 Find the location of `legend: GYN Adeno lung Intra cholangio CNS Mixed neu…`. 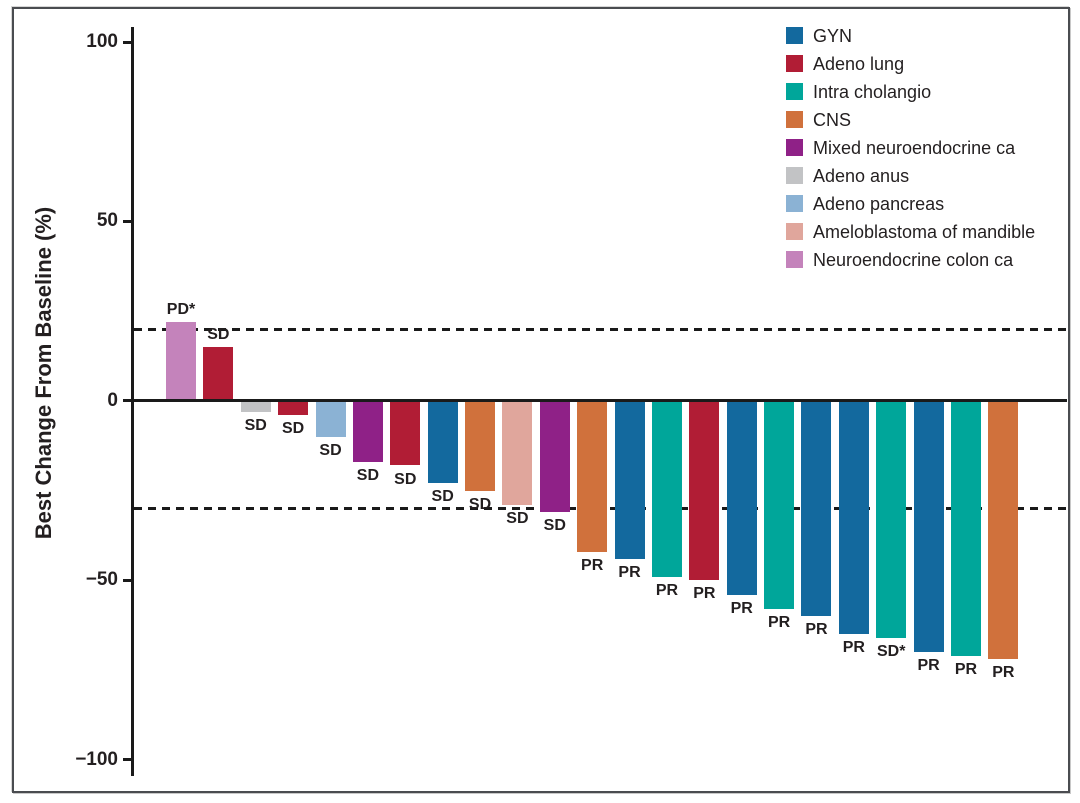

legend: GYN Adeno lung Intra cholangio CNS Mixed neu… is located at coordinates (911, 147).